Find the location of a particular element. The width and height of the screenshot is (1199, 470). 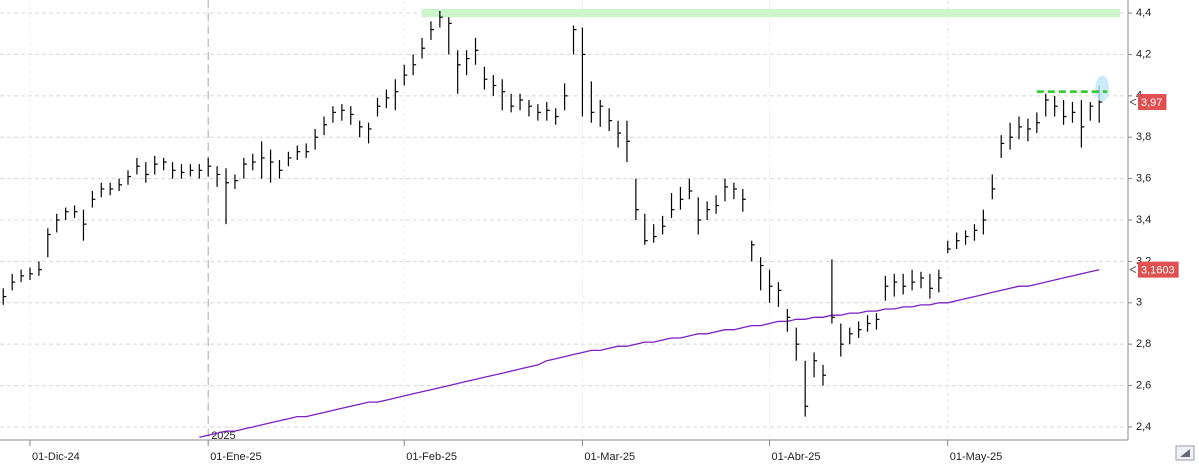

x-tick-label: 01-Abr-25 is located at coordinates (796, 457).